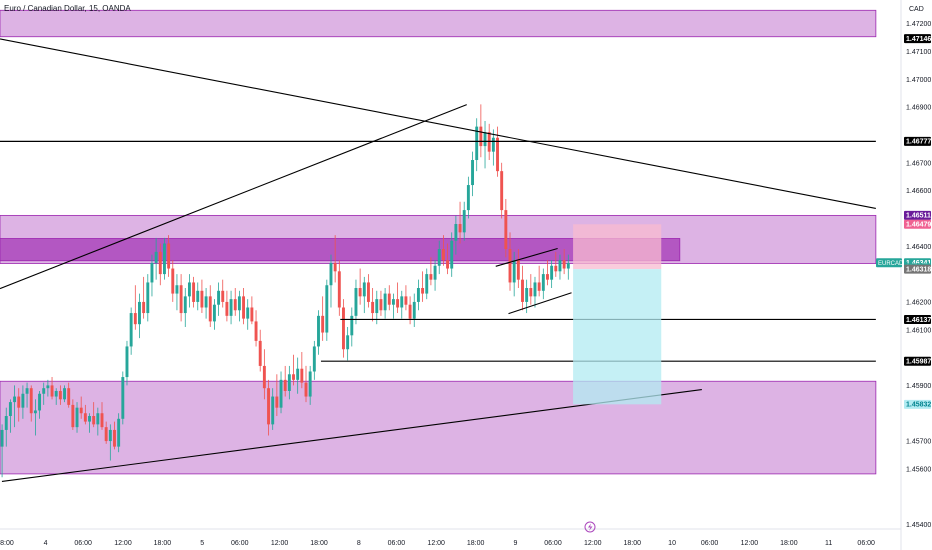 Image resolution: width=932 pixels, height=550 pixels. I want to click on x-tick-label: 9, so click(516, 543).